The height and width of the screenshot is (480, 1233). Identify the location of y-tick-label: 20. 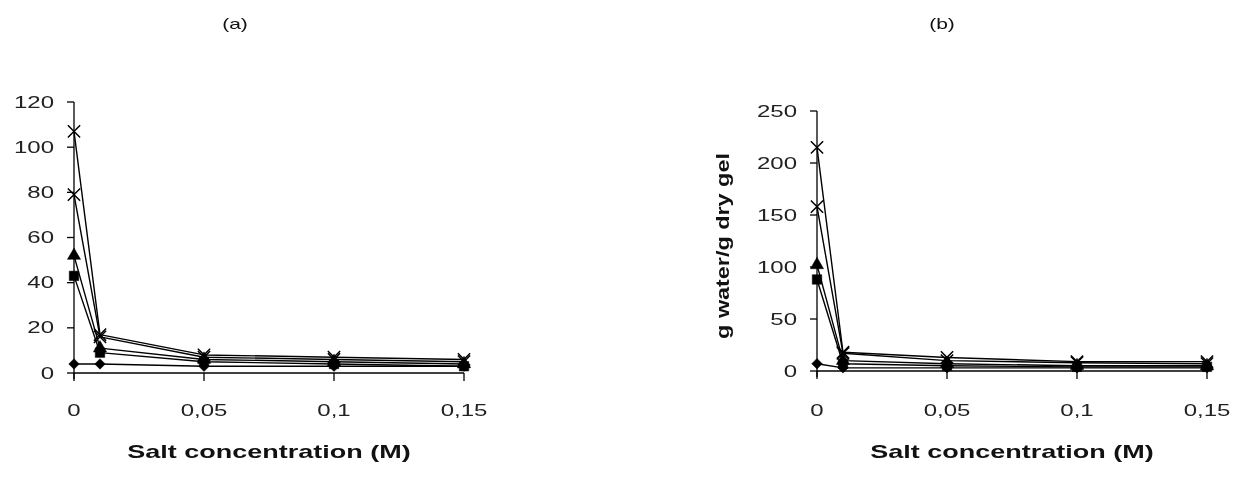
(40, 328).